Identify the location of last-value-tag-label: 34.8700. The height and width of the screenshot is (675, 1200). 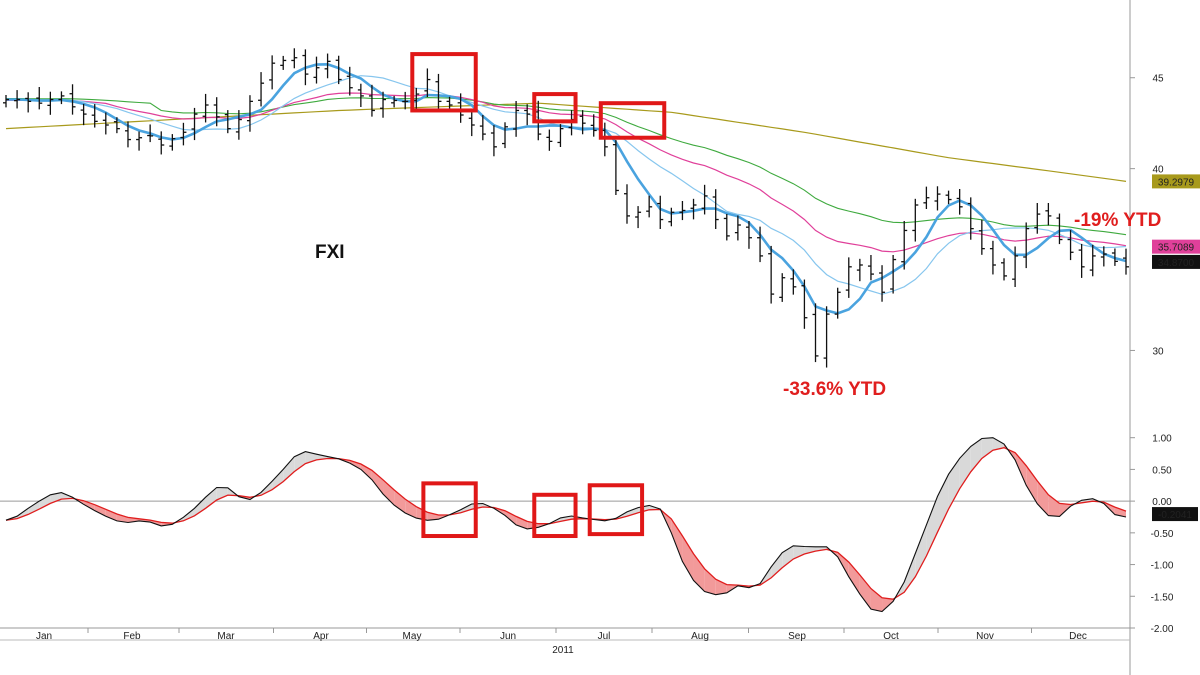
(1176, 263).